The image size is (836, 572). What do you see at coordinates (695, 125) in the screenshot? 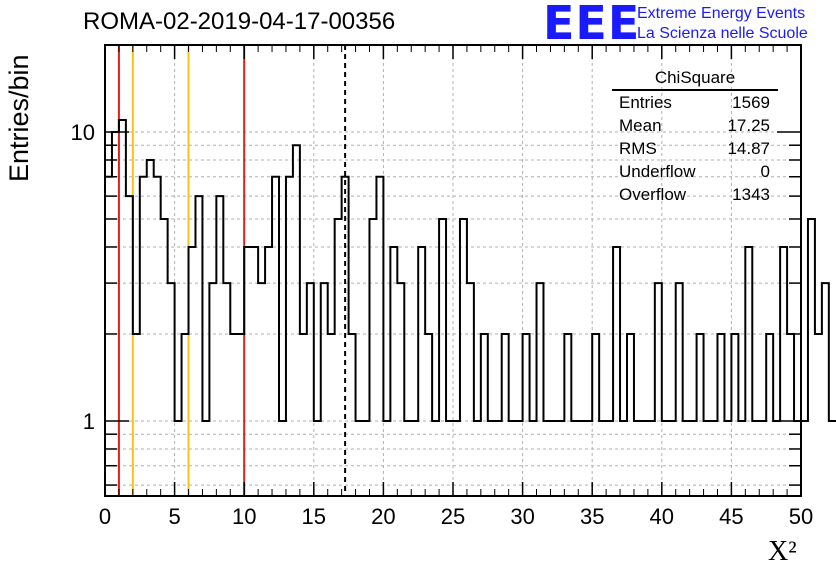
I see `stats-row-mean: Mean 17.25` at bounding box center [695, 125].